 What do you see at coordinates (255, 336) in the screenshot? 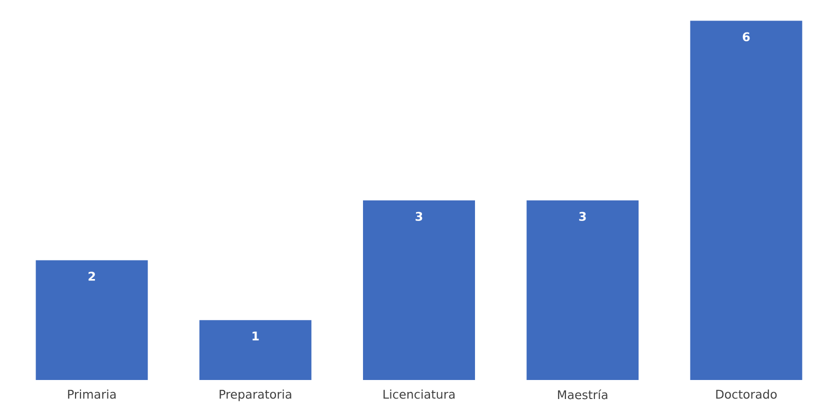
I see `data-label: 1` at bounding box center [255, 336].